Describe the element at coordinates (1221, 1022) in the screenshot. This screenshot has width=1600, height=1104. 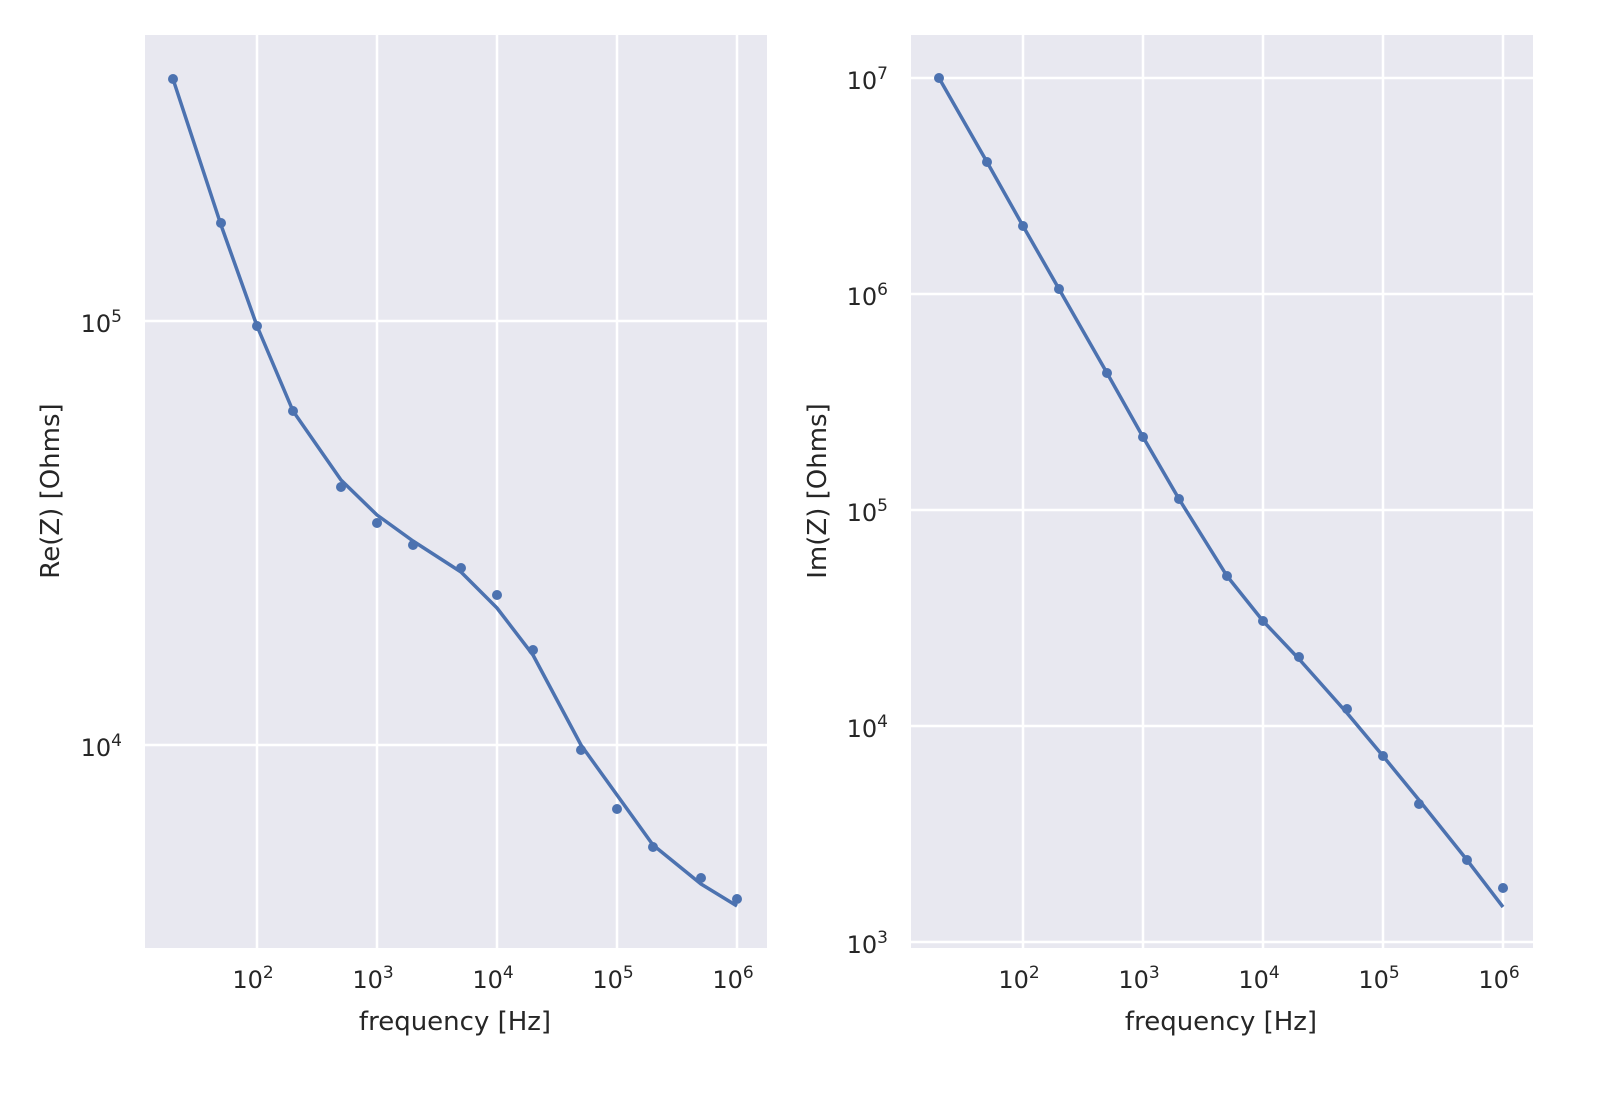
I see `right-x-axis-label: frequency [Hz]` at that location.